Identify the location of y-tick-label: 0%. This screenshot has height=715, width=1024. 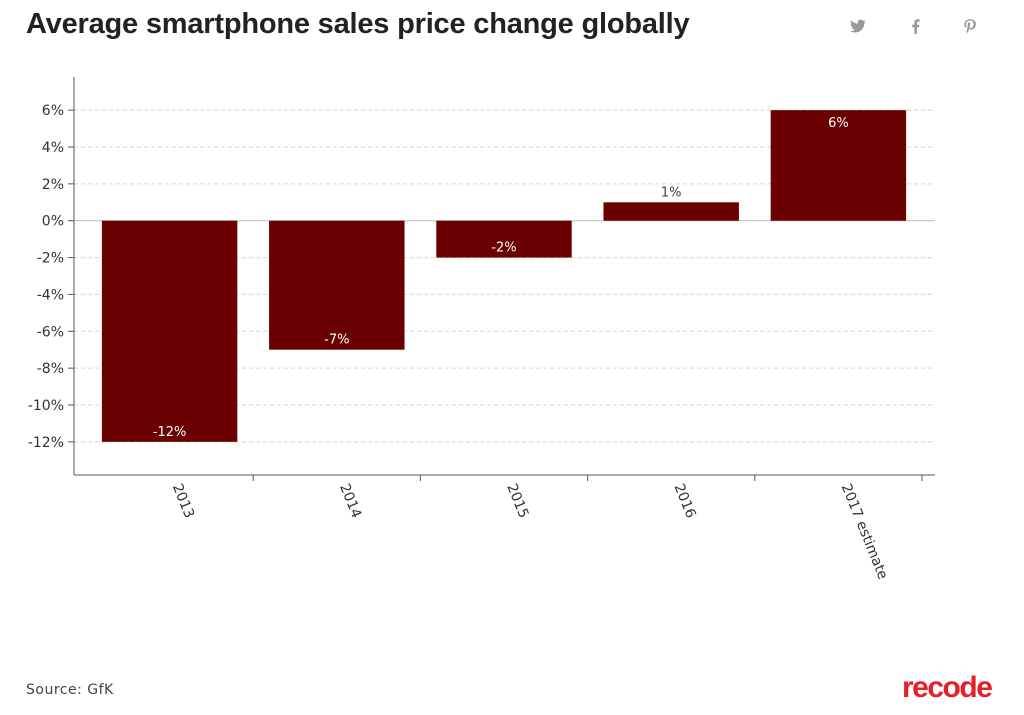
(53, 222).